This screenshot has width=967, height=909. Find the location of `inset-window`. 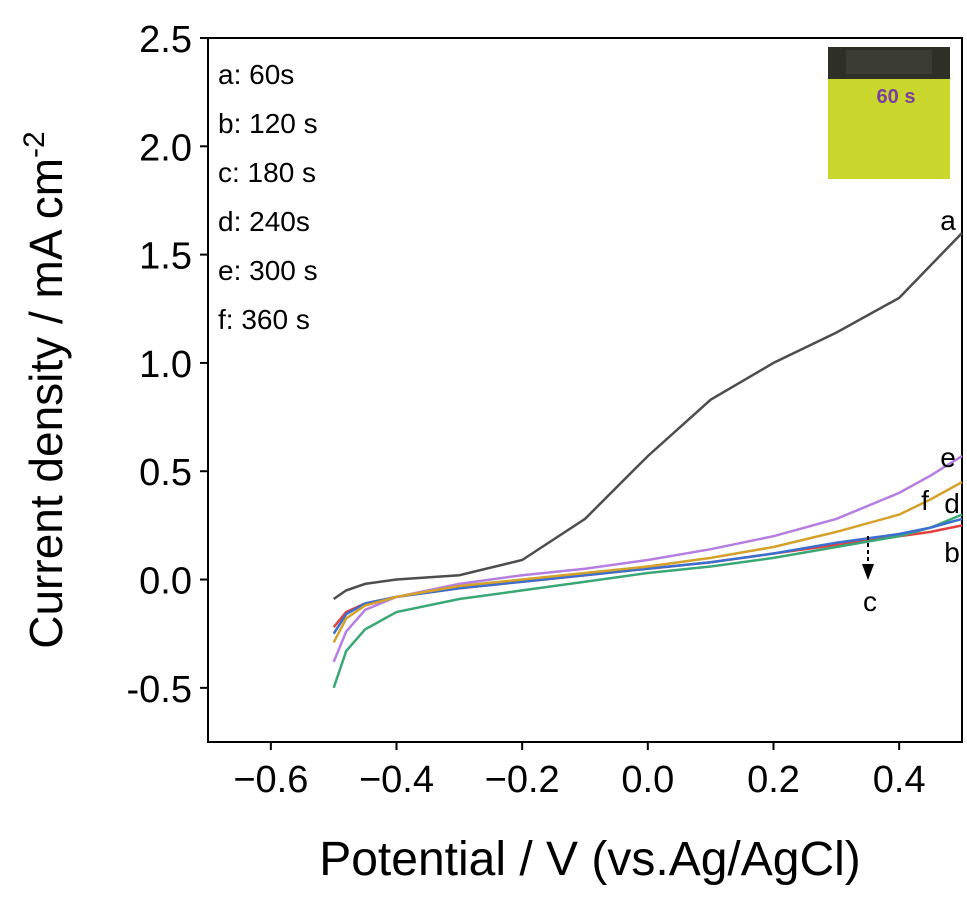

inset-window is located at coordinates (889, 62).